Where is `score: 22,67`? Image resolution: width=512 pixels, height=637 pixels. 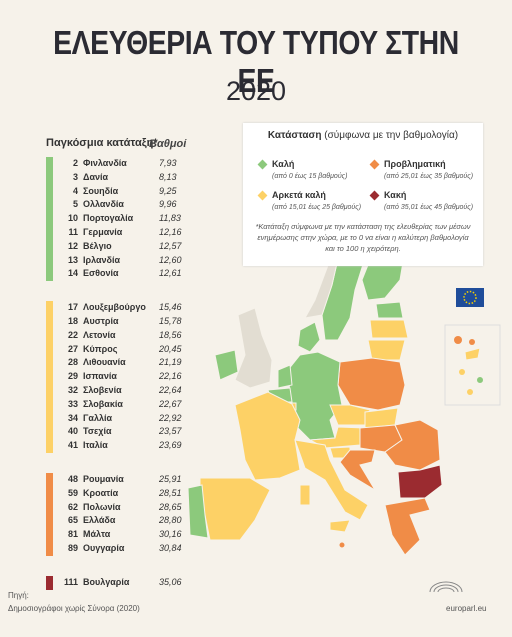 score: 22,67 is located at coordinates (170, 403).